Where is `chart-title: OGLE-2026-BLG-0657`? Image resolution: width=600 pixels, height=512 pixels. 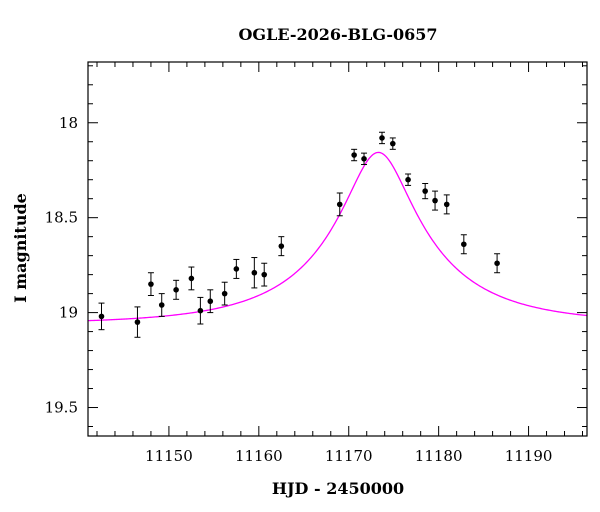
chart-title: OGLE-2026-BLG-0657 is located at coordinates (337, 34).